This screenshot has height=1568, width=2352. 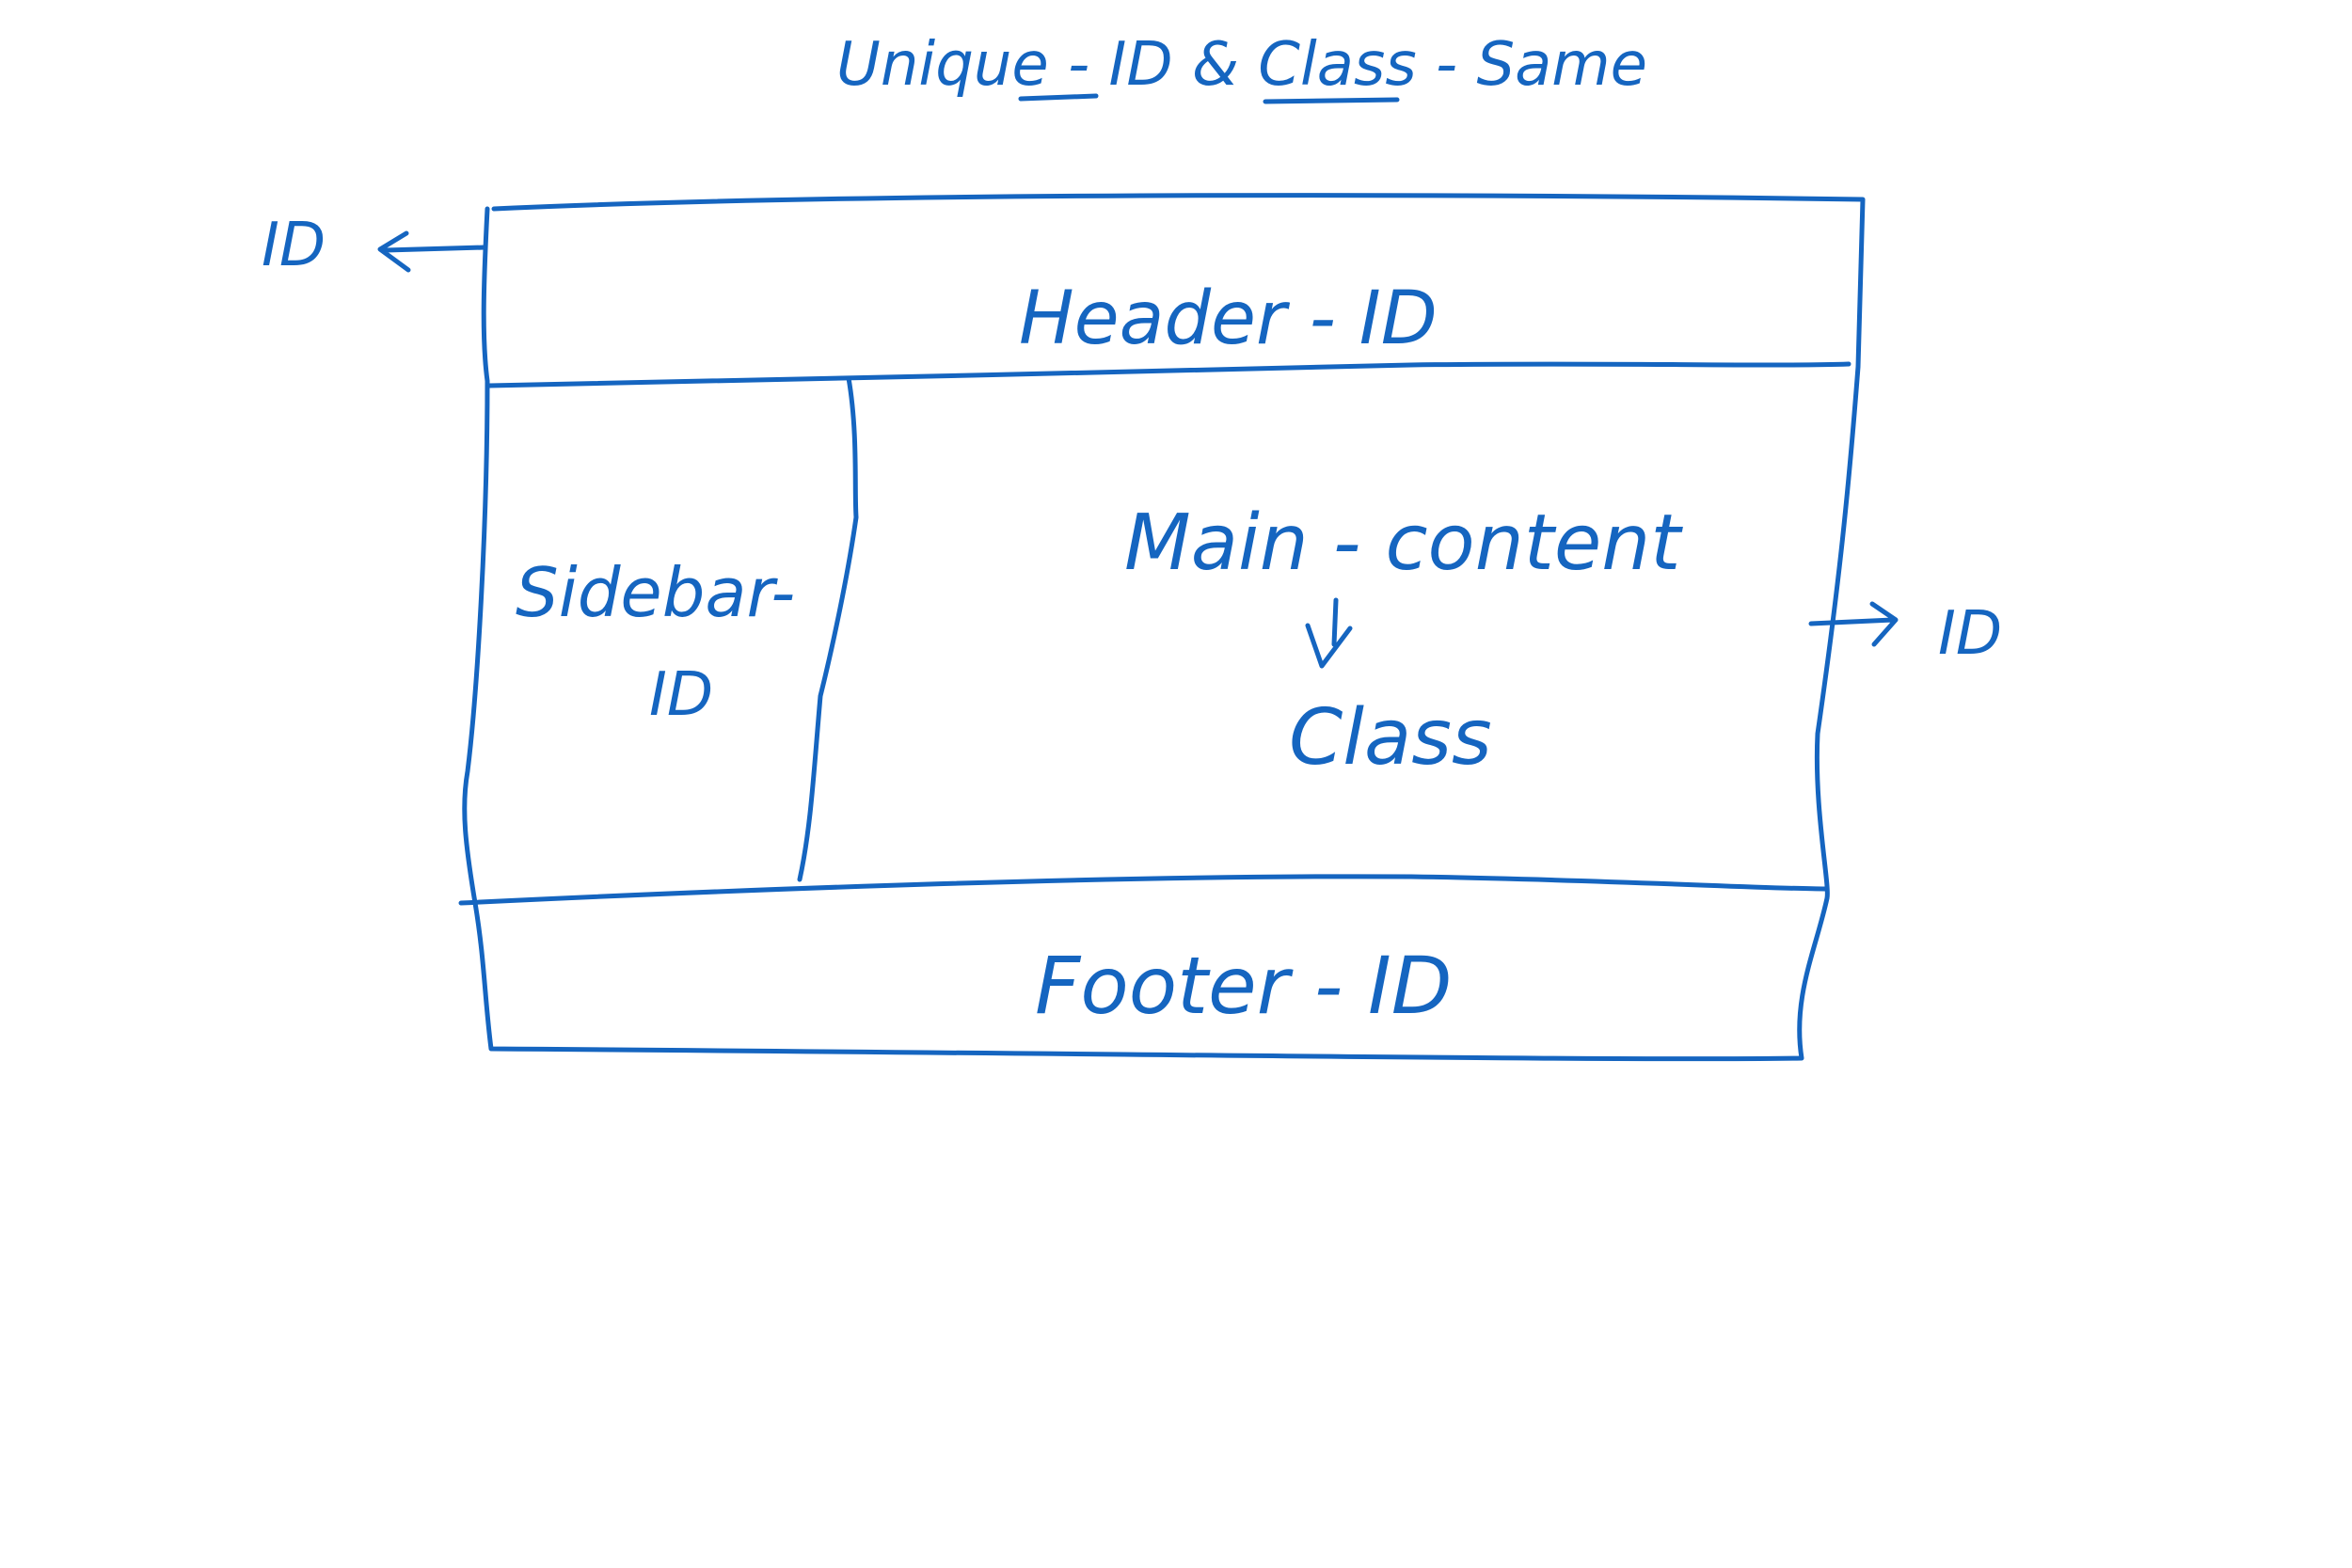 What do you see at coordinates (1216, 65) in the screenshot?
I see `title-and-text: &` at bounding box center [1216, 65].